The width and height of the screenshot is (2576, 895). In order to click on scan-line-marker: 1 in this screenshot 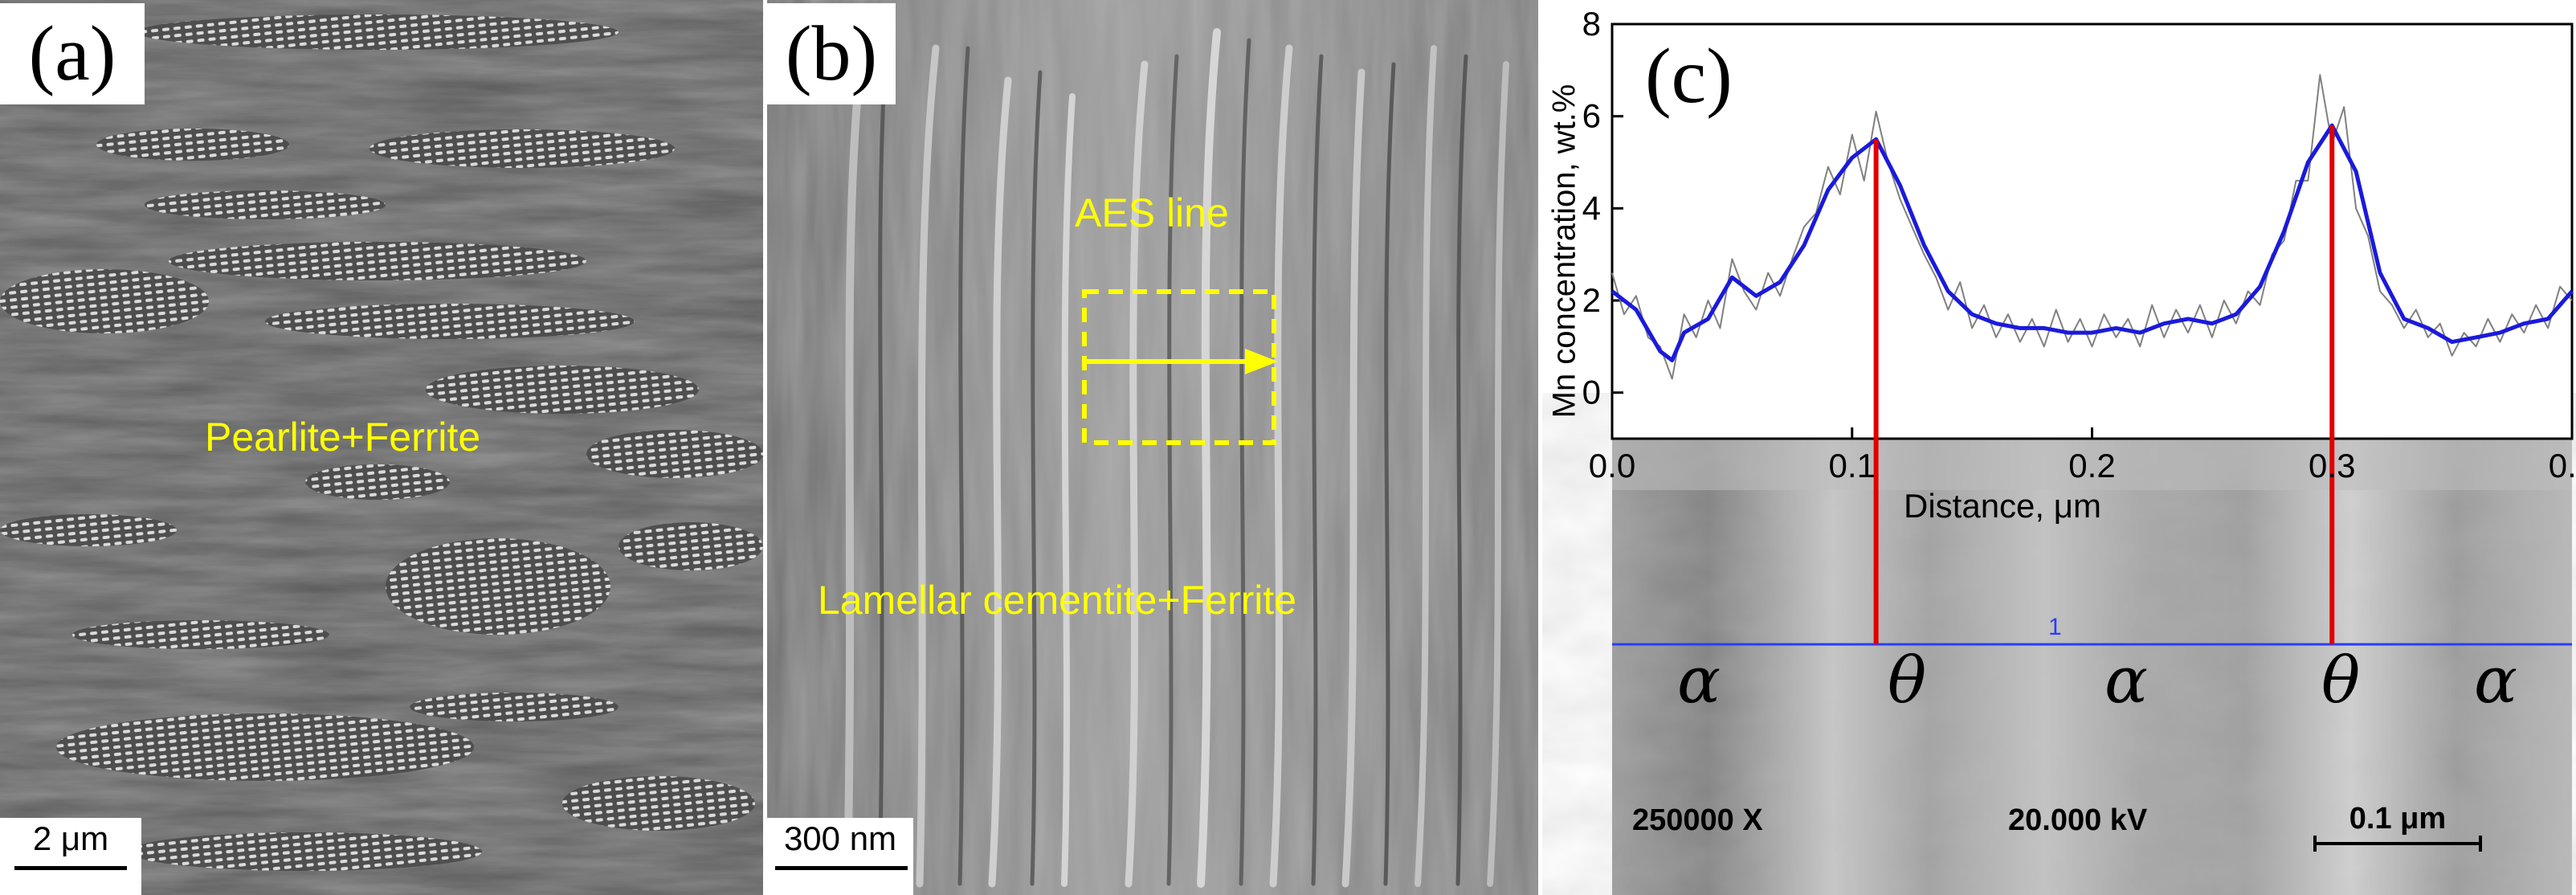, I will do `click(2055, 627)`.